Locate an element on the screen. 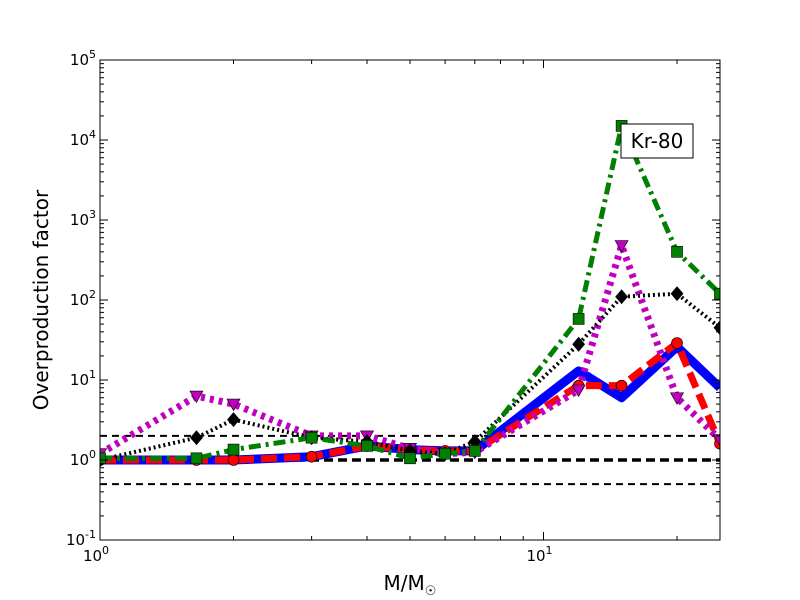 The image size is (800, 600). y-tick-label: 10⁻¹ is located at coordinates (81, 538).